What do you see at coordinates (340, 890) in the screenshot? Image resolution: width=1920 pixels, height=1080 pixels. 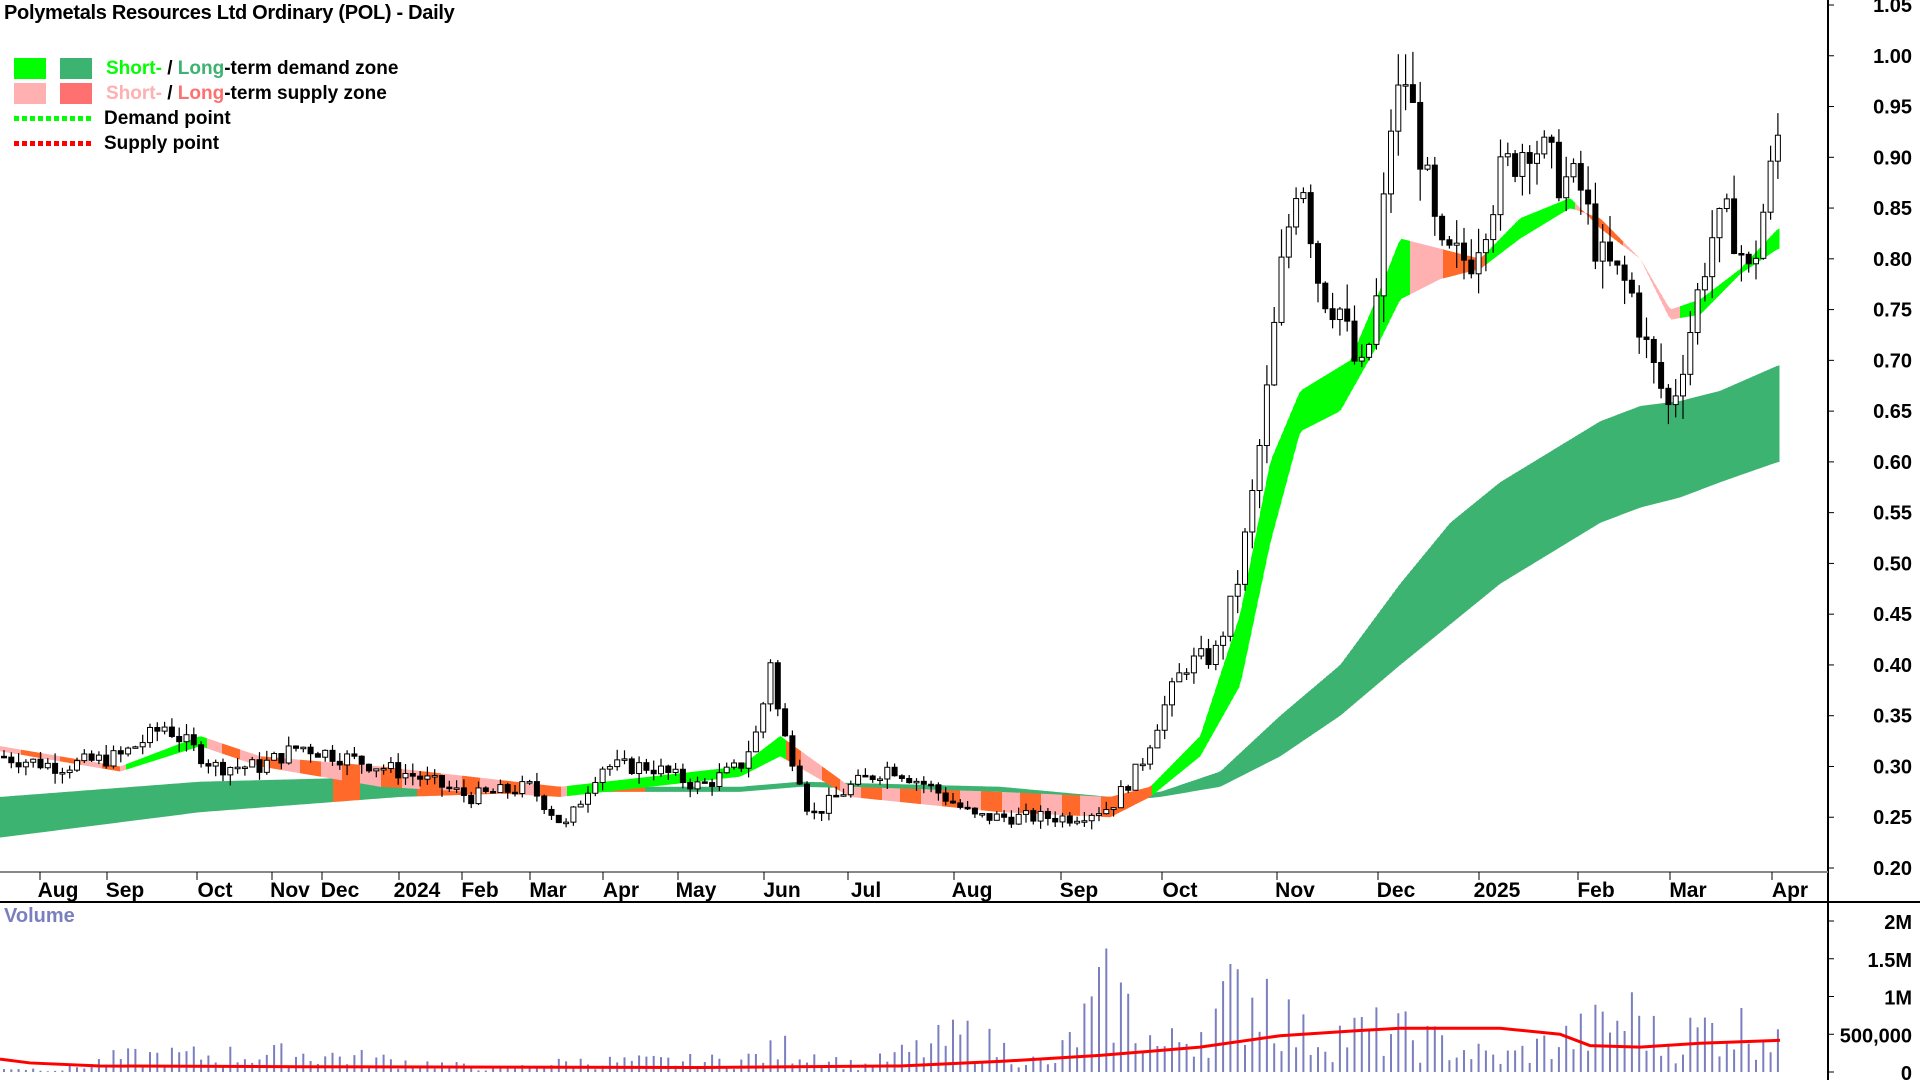 I see `date-tick-label: Dec` at bounding box center [340, 890].